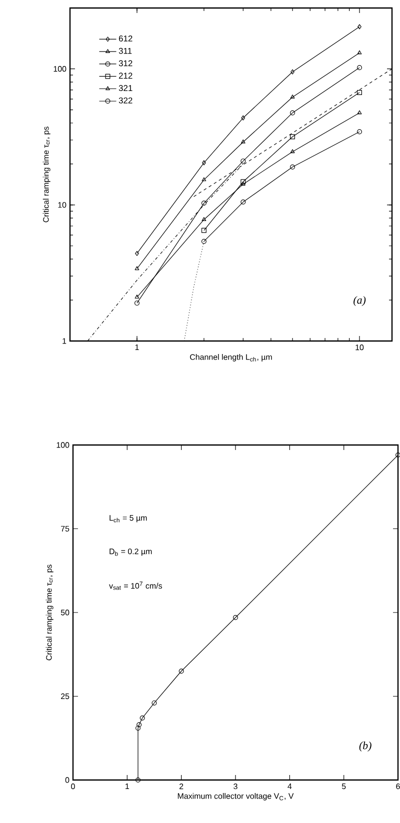  Describe the element at coordinates (125, 100) in the screenshot. I see `legend-label: 322` at that location.